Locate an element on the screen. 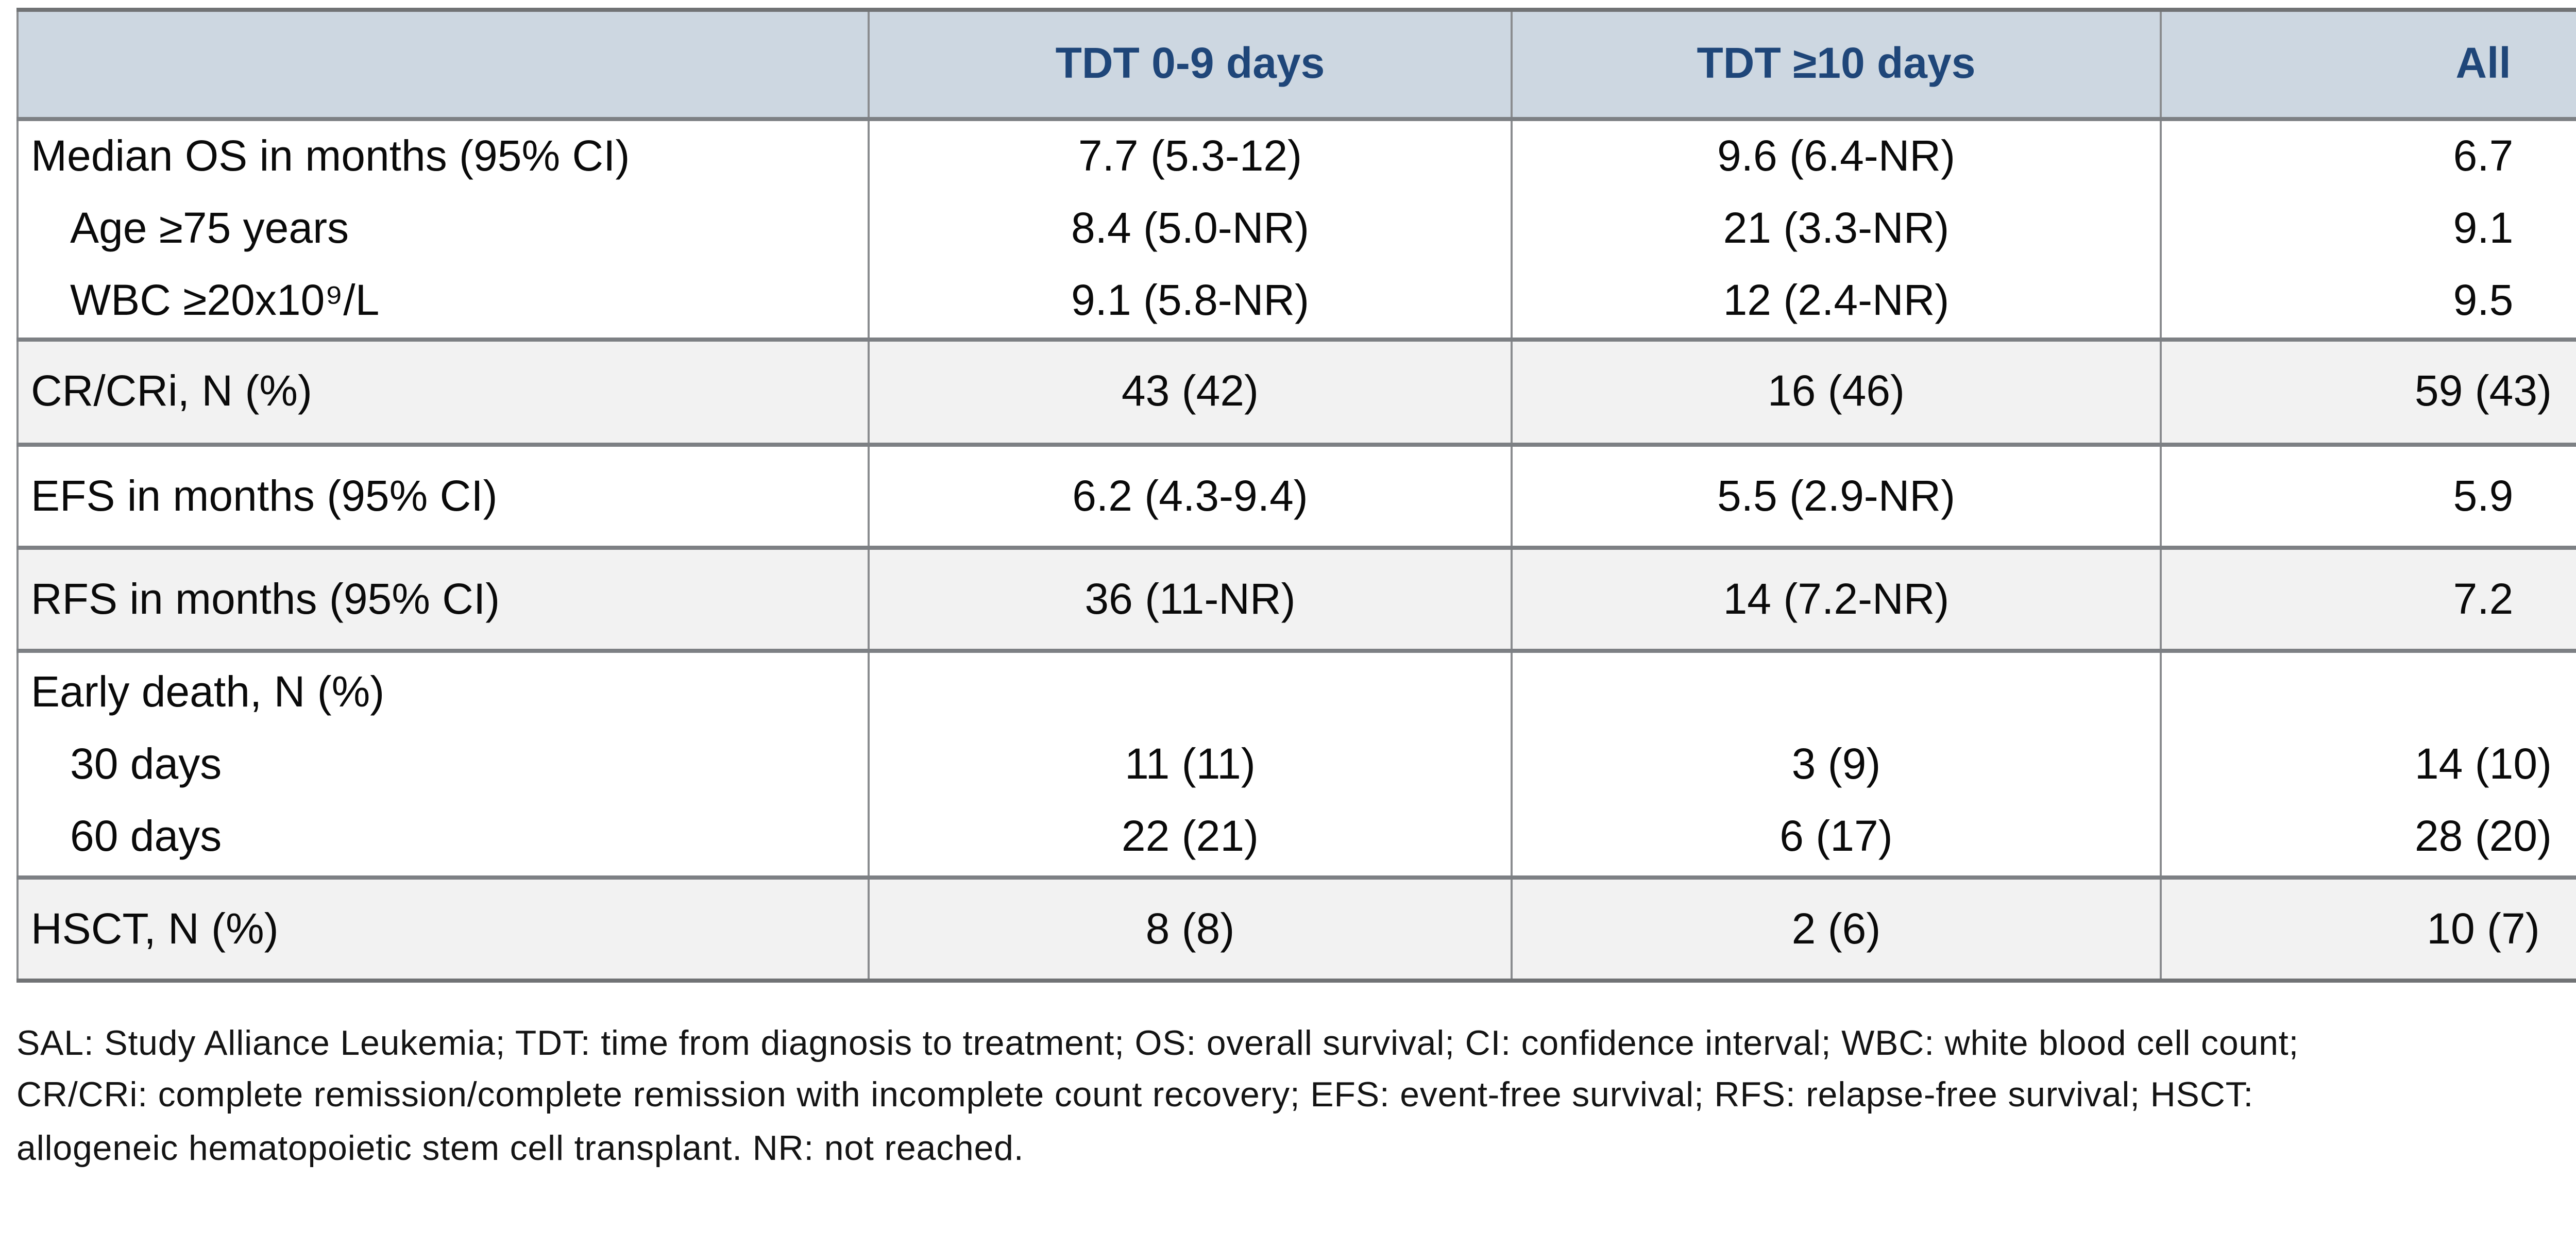  row-label-line: EFS in months (95% CI) is located at coordinates (264, 496).